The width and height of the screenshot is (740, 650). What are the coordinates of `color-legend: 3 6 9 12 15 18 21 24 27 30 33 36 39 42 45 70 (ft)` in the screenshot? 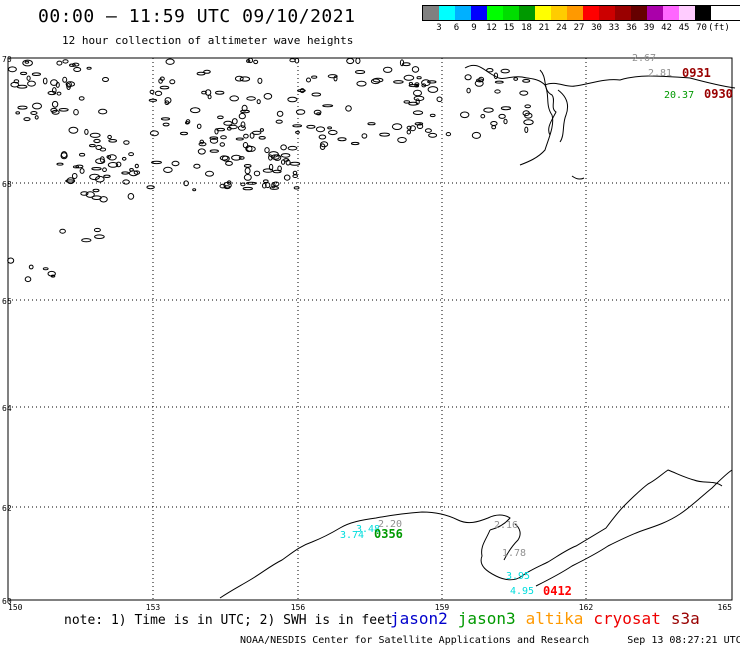 It's located at (581, 20).